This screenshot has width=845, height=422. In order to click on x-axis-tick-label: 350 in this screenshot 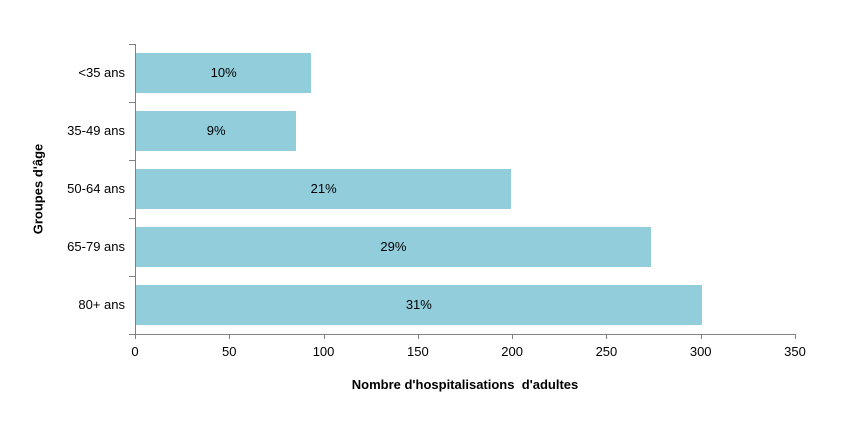, I will do `click(795, 351)`.